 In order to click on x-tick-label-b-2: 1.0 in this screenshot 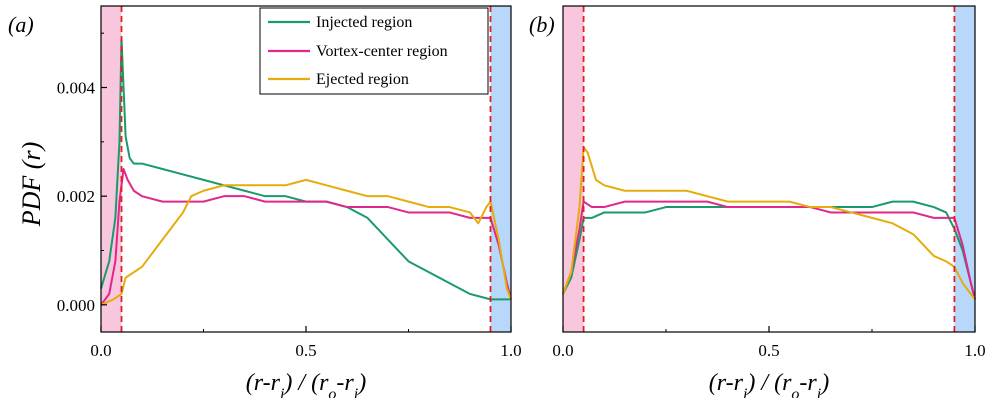, I will do `click(974, 350)`.